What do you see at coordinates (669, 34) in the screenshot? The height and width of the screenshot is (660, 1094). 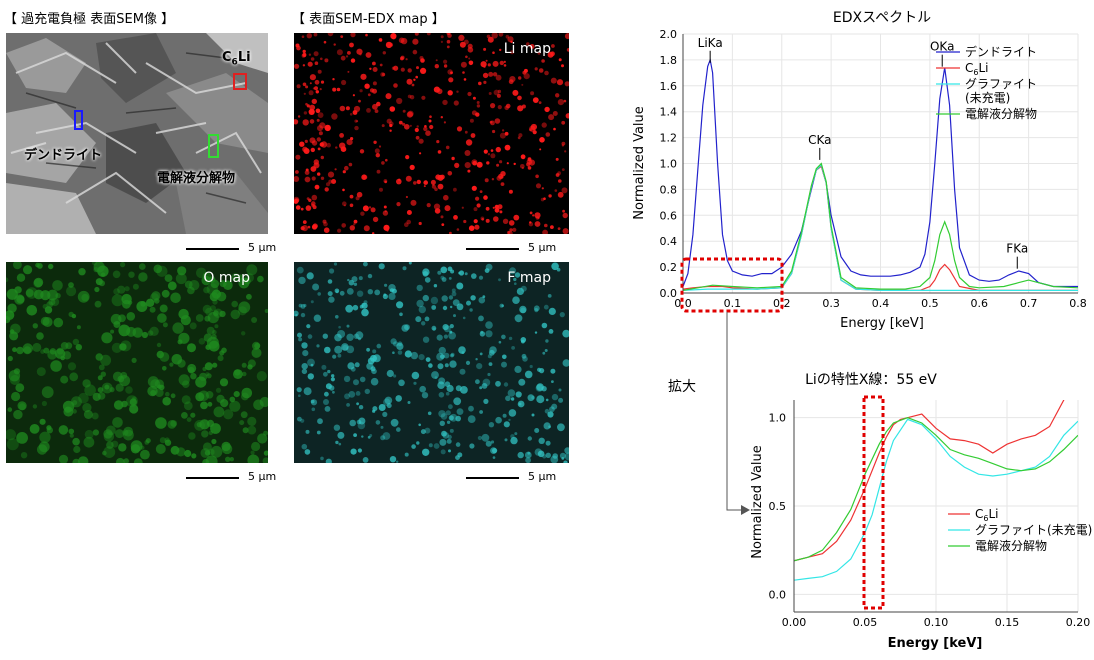 I see `y-tick-label: 2.0` at bounding box center [669, 34].